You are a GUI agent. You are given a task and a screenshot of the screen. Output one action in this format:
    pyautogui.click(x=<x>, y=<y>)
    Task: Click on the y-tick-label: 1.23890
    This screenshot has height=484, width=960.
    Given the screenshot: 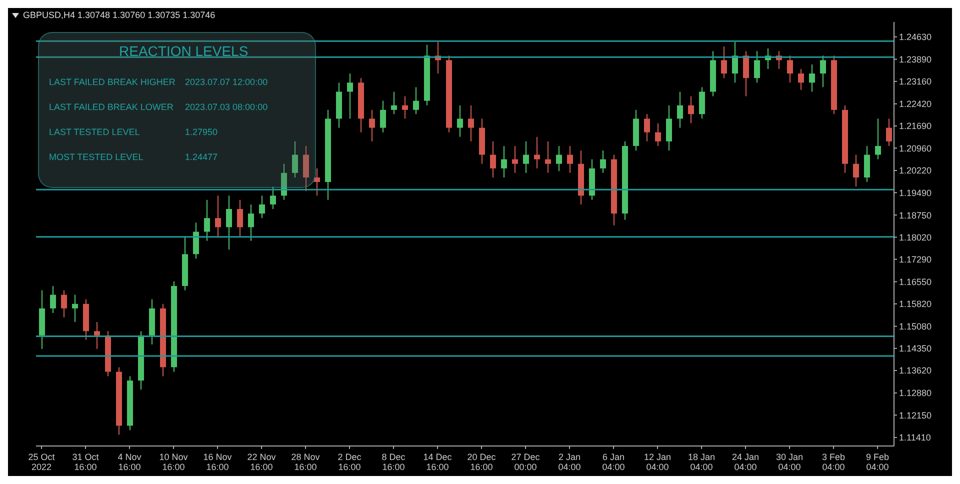 What is the action you would take?
    pyautogui.click(x=915, y=59)
    